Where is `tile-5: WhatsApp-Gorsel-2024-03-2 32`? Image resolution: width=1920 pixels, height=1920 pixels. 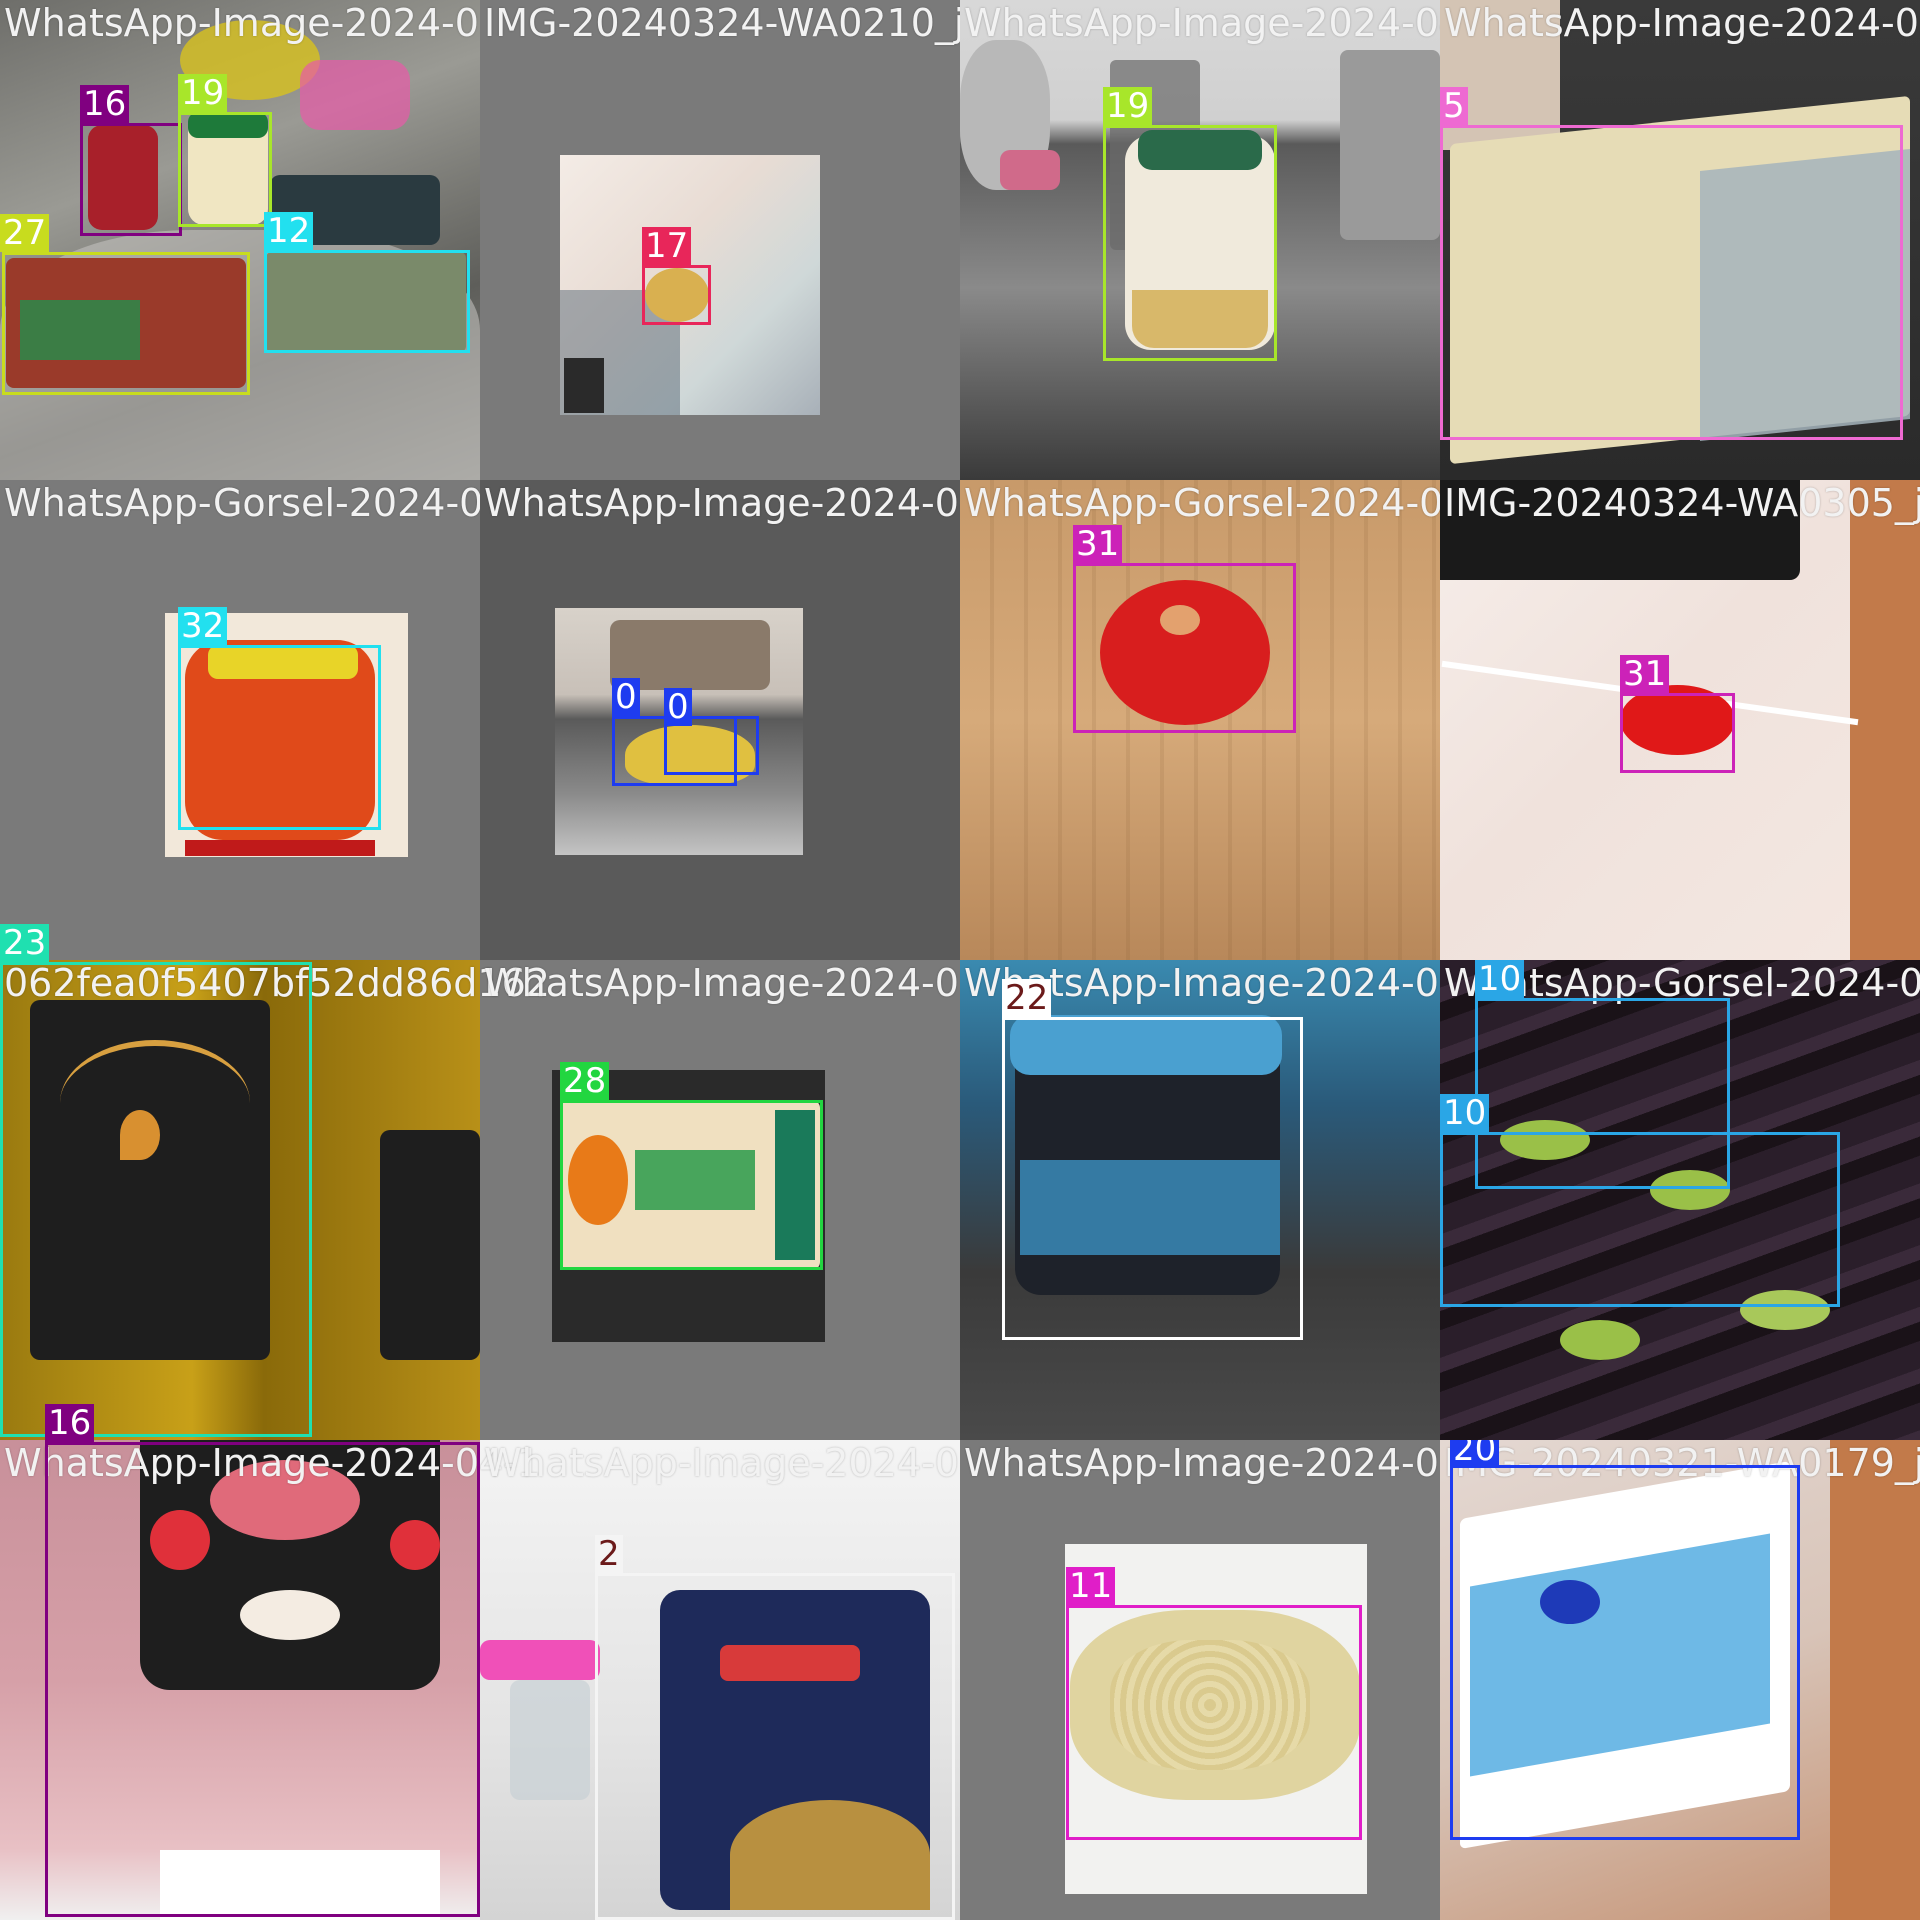 tile-5: WhatsApp-Gorsel-2024-03-2 32 is located at coordinates (240, 720).